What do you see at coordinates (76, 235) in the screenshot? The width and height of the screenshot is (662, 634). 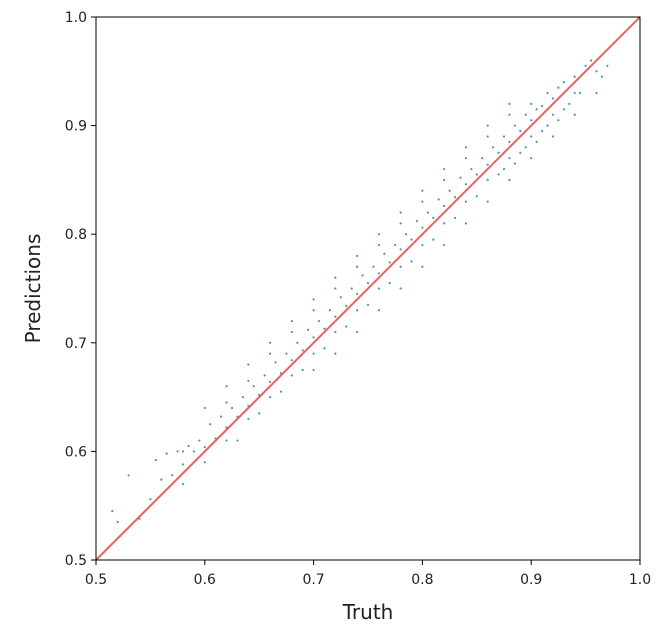 I see `y-tick-label: 0.8` at bounding box center [76, 235].